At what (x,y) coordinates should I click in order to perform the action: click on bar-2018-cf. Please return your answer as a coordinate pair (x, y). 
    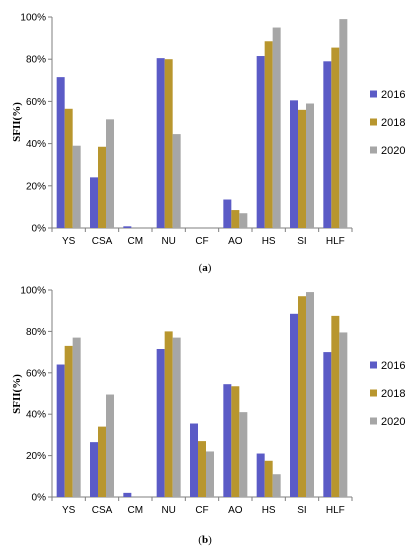
    Looking at the image, I should click on (202, 469).